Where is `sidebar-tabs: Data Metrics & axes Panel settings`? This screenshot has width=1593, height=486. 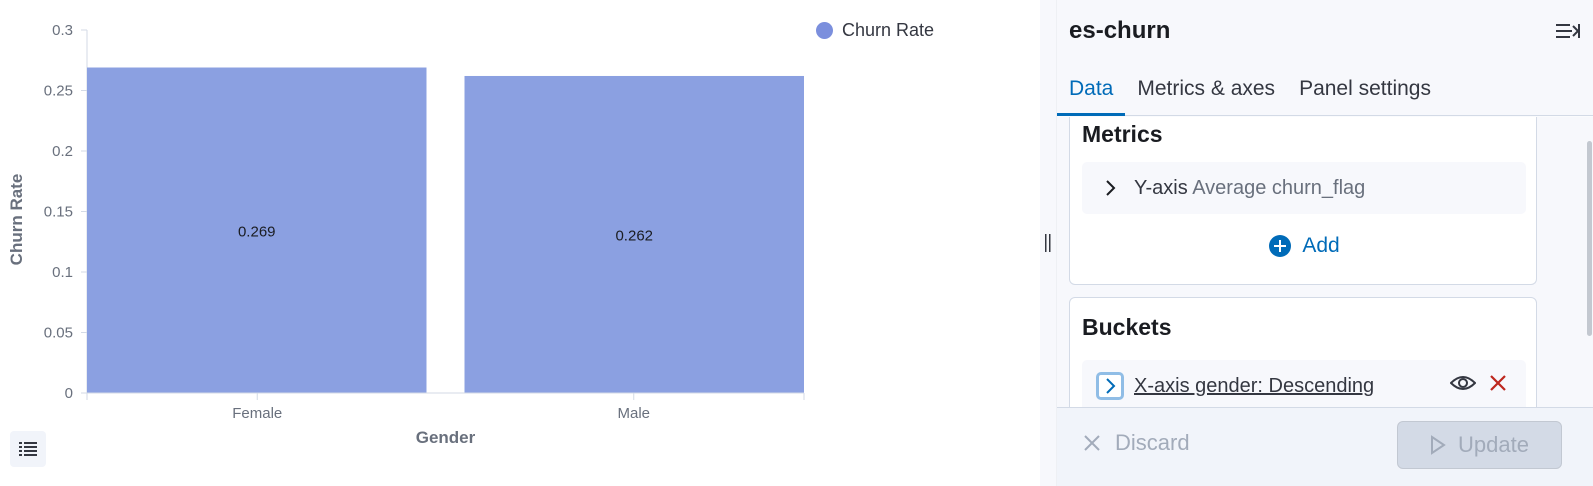 sidebar-tabs: Data Metrics & axes Panel settings is located at coordinates (1250, 94).